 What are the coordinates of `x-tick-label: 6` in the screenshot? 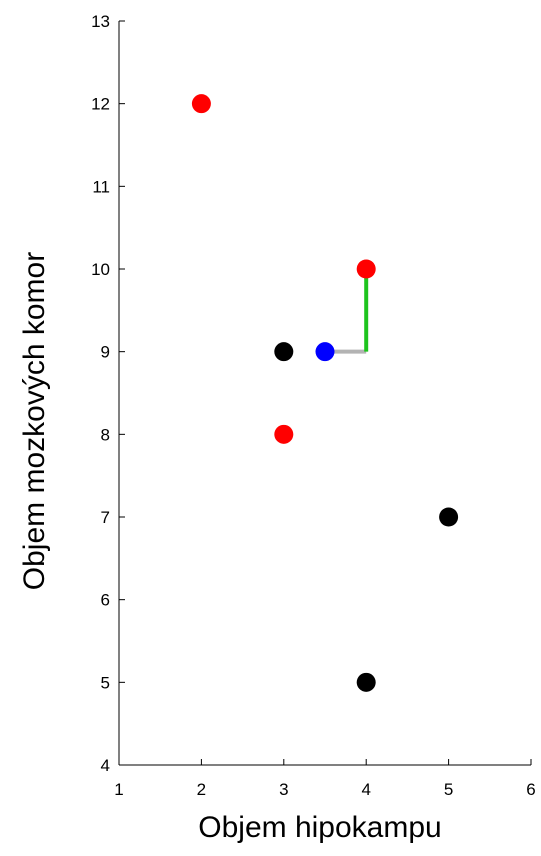 It's located at (530, 789).